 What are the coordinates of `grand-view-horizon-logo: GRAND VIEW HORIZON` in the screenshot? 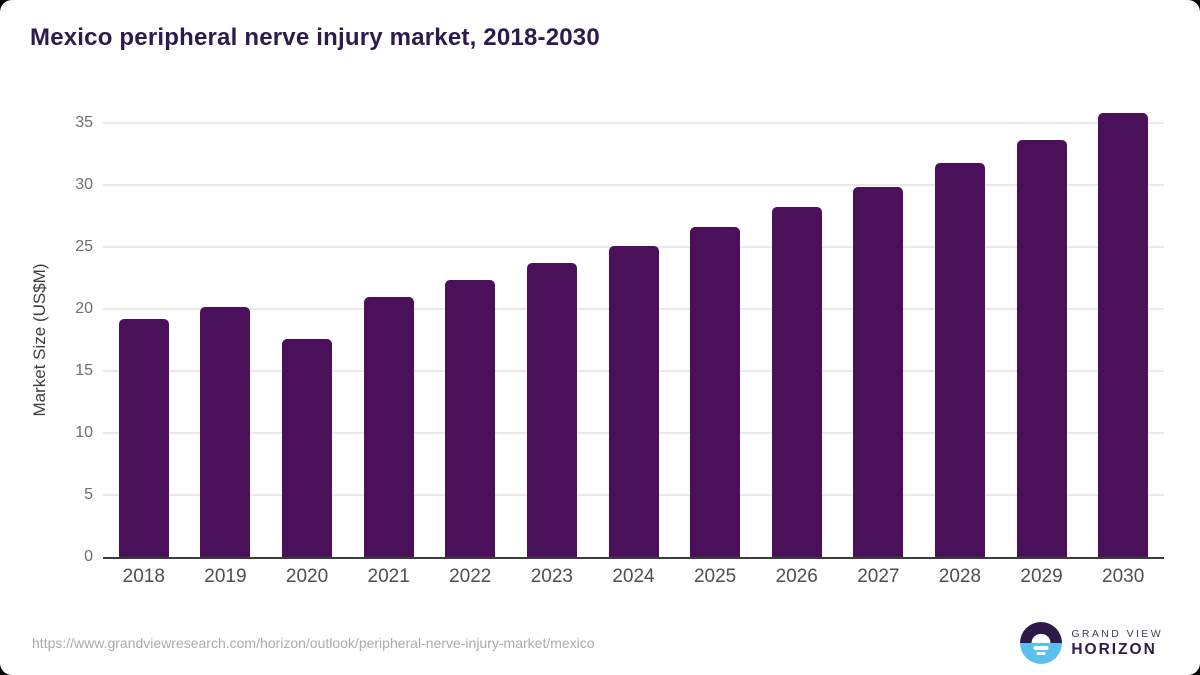 It's located at (1091, 643).